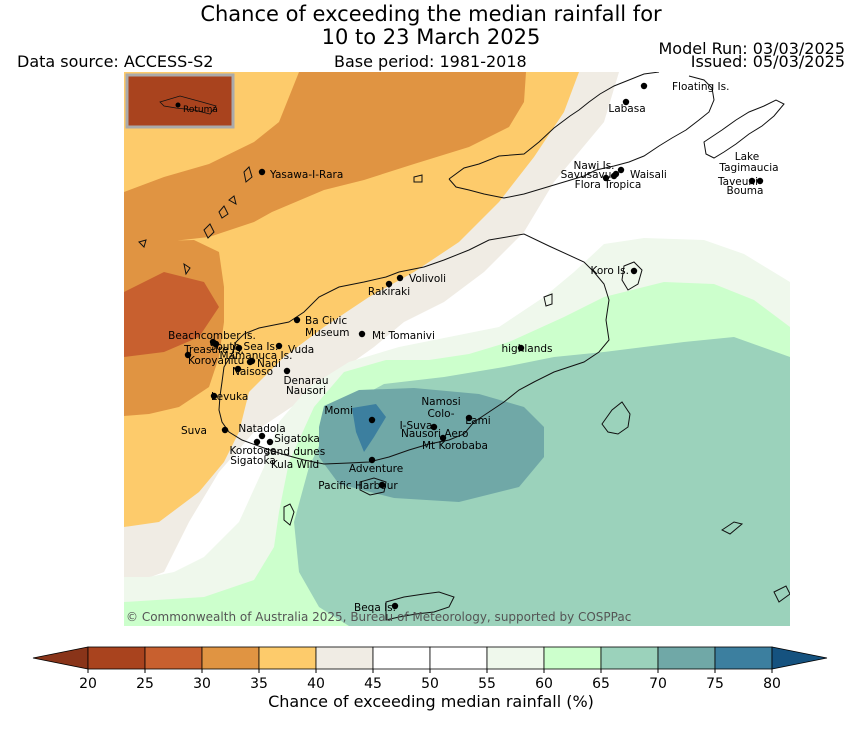 The height and width of the screenshot is (736, 862). I want to click on lau-islands-coast, so click(755, 562).